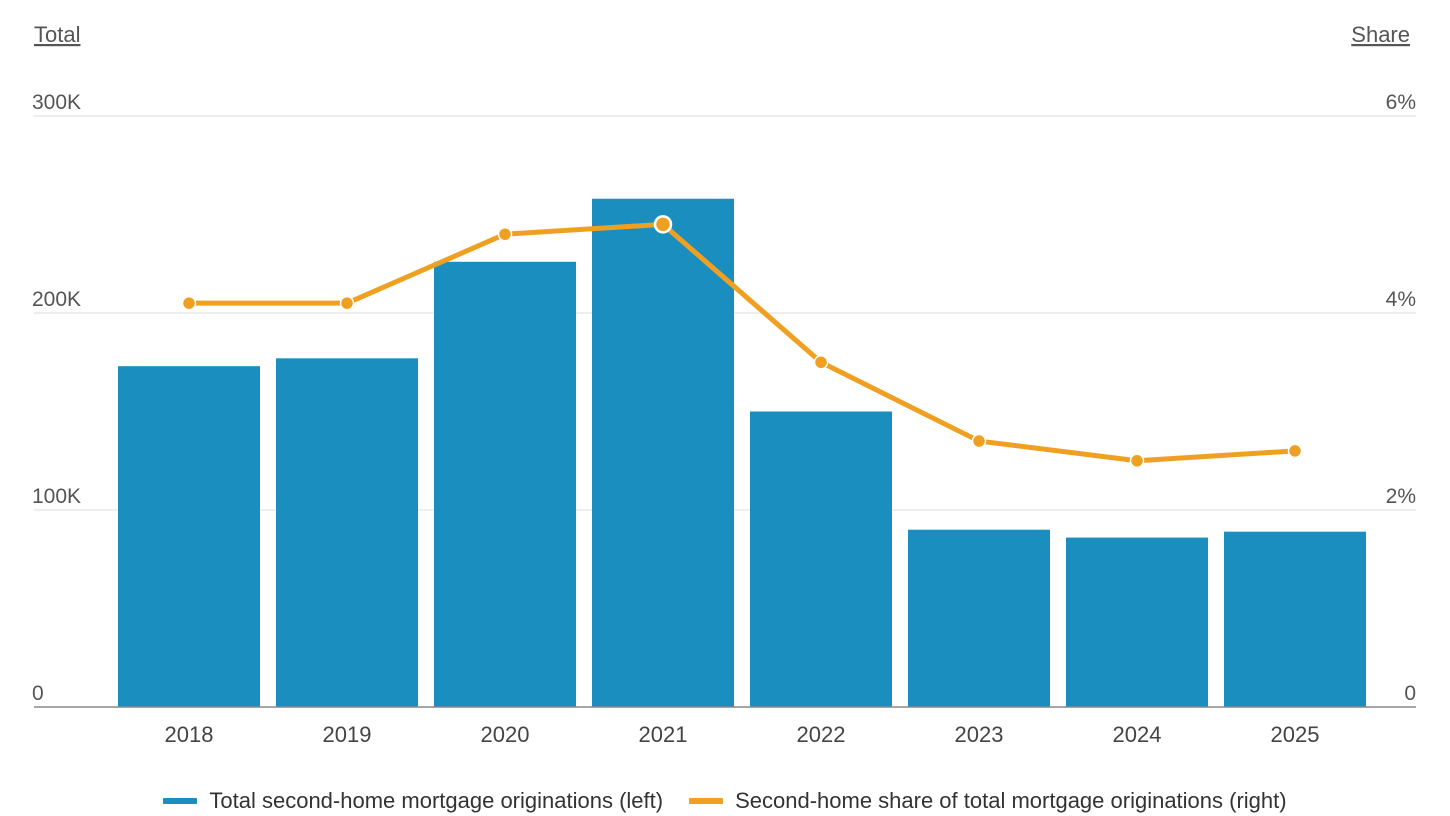 Image resolution: width=1450 pixels, height=816 pixels. Describe the element at coordinates (979, 734) in the screenshot. I see `x-tick-label: 2023` at that location.